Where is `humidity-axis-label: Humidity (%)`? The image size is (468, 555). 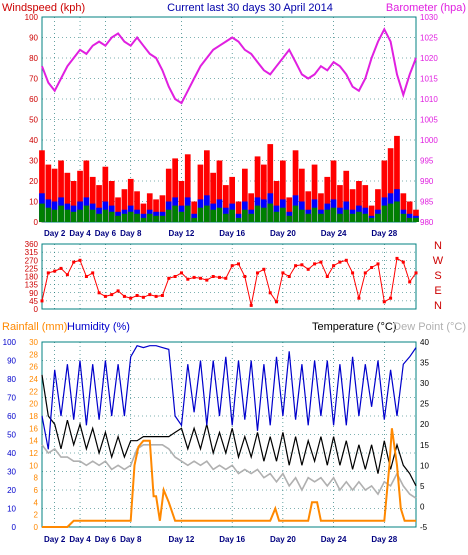
humidity-axis-label: Humidity (%) is located at coordinates (98, 327).